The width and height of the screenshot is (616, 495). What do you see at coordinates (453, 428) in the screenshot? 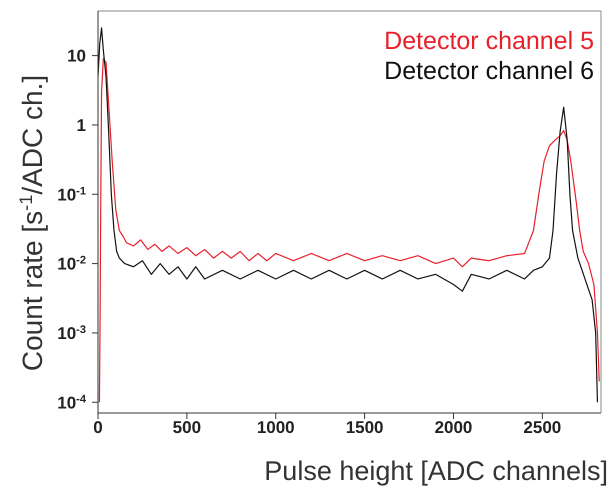
I see `x-tick-label: 2000` at bounding box center [453, 428].